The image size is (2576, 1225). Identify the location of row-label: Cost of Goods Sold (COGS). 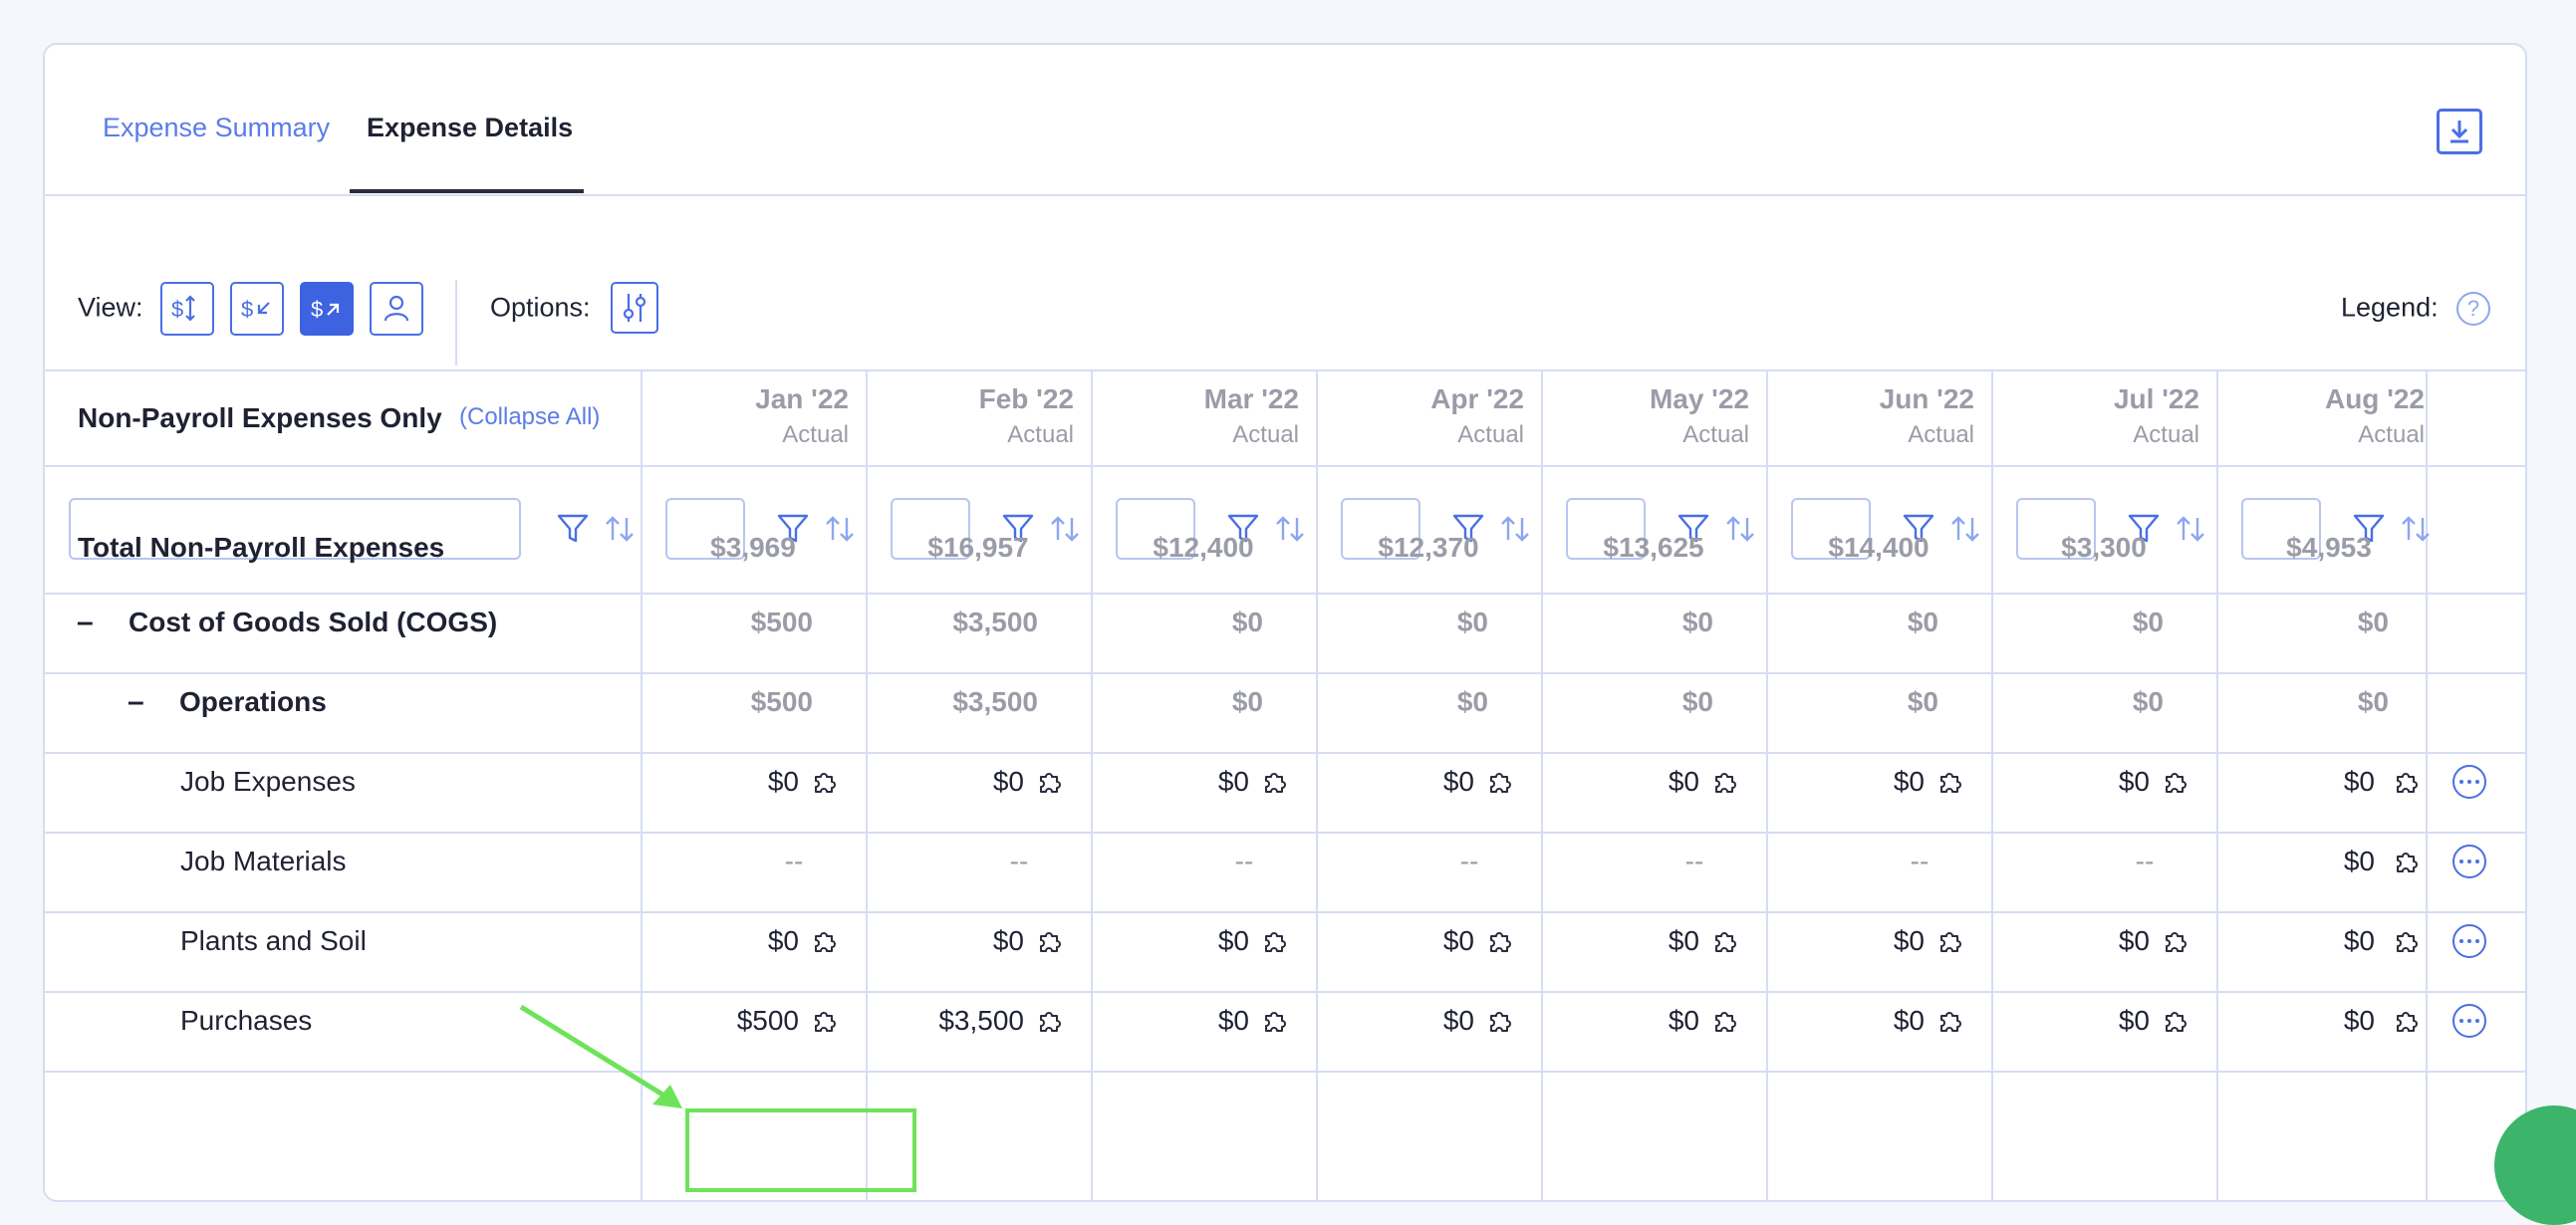
(313, 622).